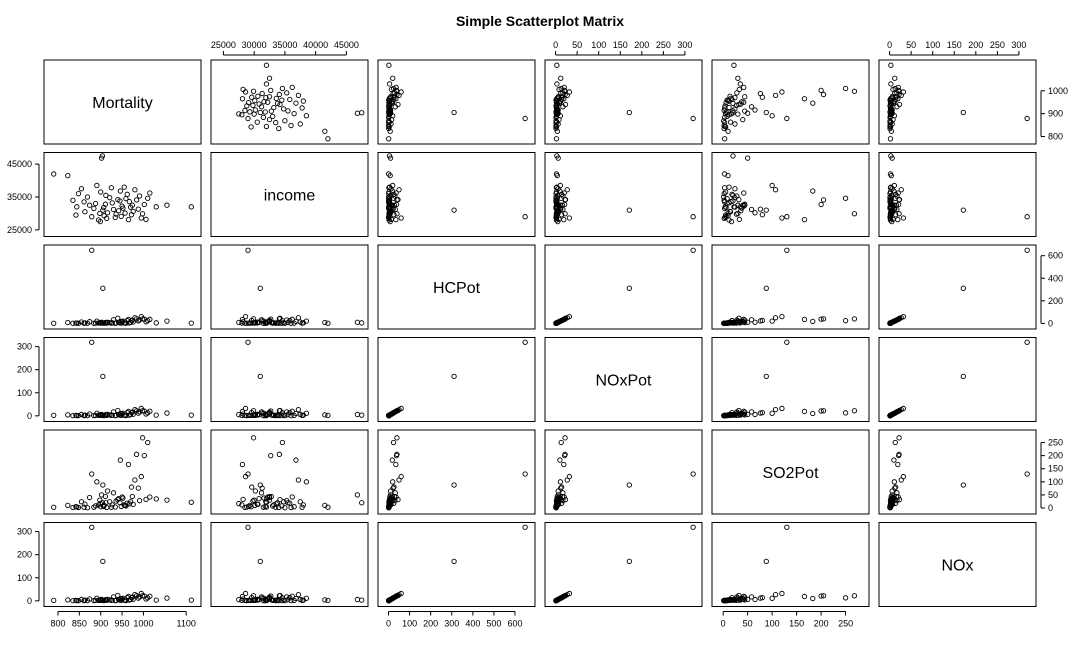 This screenshot has width=1080, height=648. I want to click on diag-label-hcpot: HCPot, so click(457, 288).